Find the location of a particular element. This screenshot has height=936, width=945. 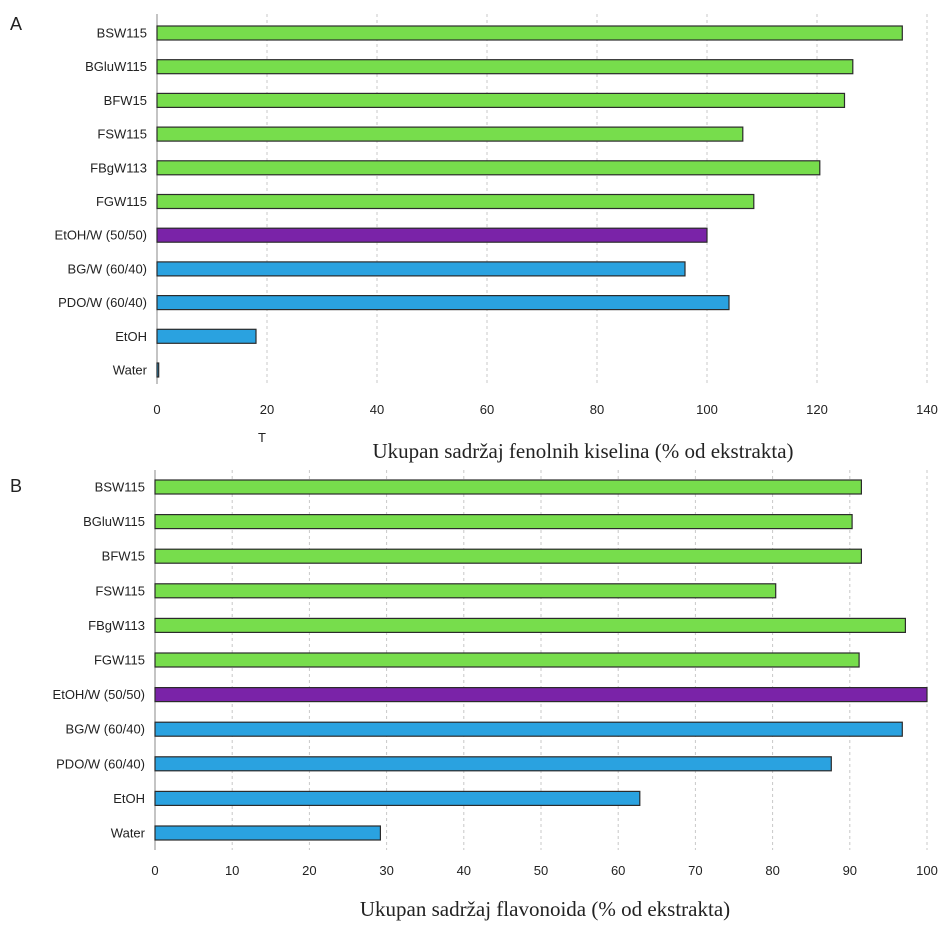

x-tick-label: 30 is located at coordinates (386, 870).